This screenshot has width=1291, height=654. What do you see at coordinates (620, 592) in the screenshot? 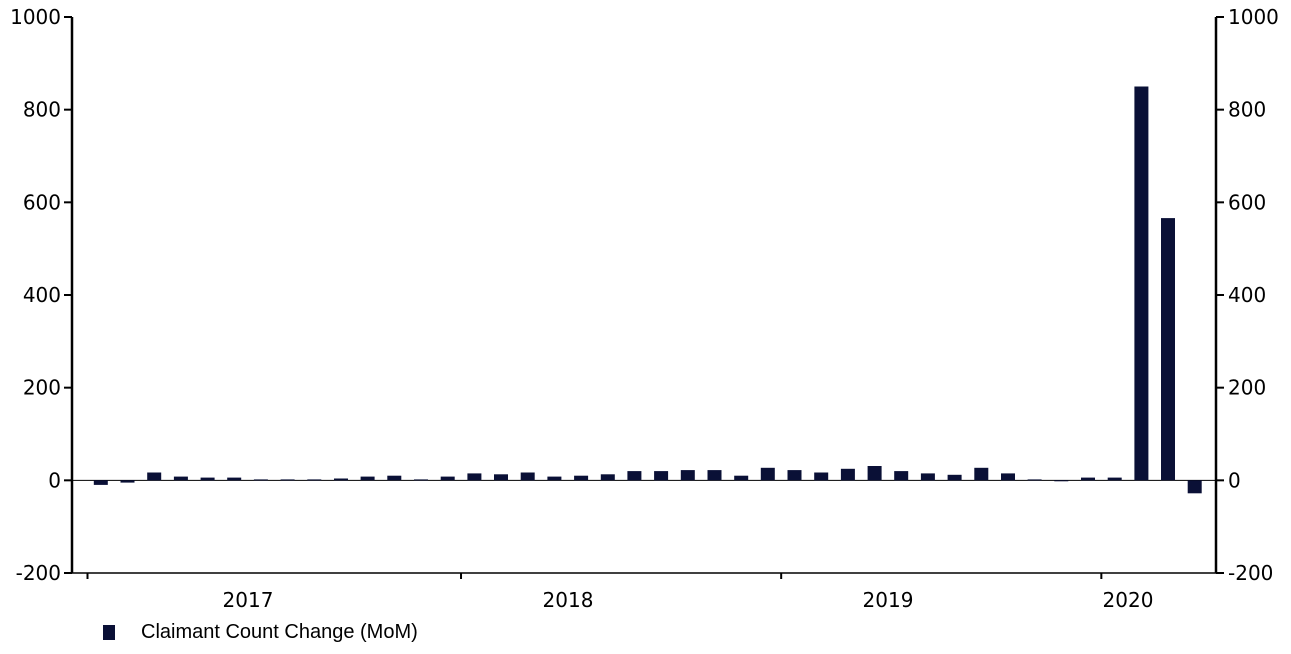
I see `x-ticks: 2017 2018 2019 2020` at bounding box center [620, 592].